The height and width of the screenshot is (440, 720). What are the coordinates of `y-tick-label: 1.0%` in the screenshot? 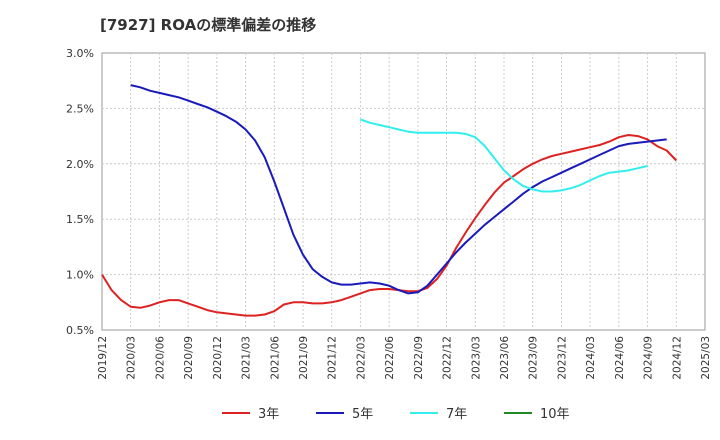 It's located at (80, 275).